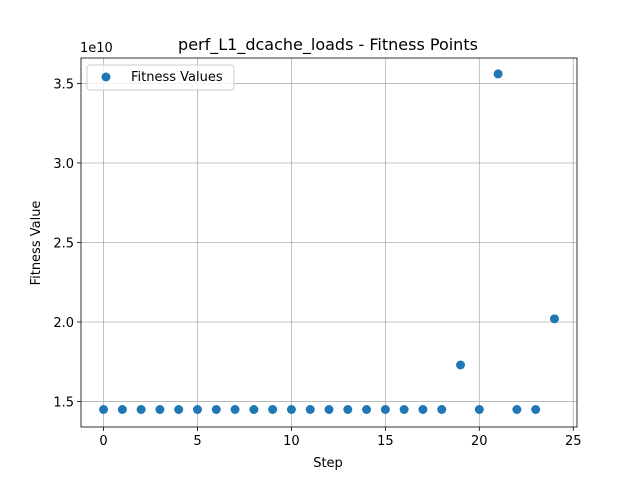 The image size is (640, 480). Describe the element at coordinates (36, 243) in the screenshot. I see `y-axis-title: Fitness Value` at that location.